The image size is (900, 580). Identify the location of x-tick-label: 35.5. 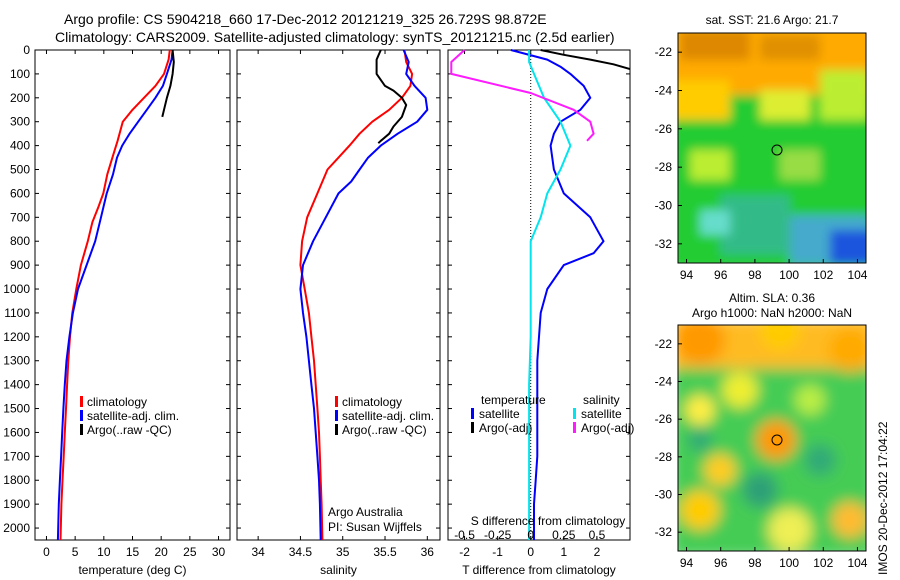
(385, 552).